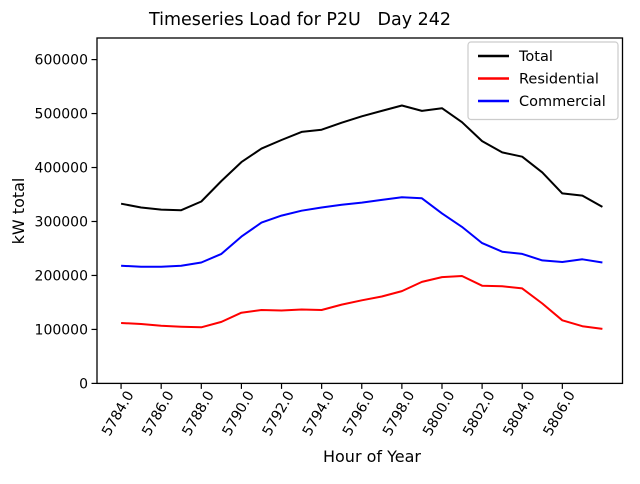  Describe the element at coordinates (535, 57) in the screenshot. I see `legend-label: Total` at that location.